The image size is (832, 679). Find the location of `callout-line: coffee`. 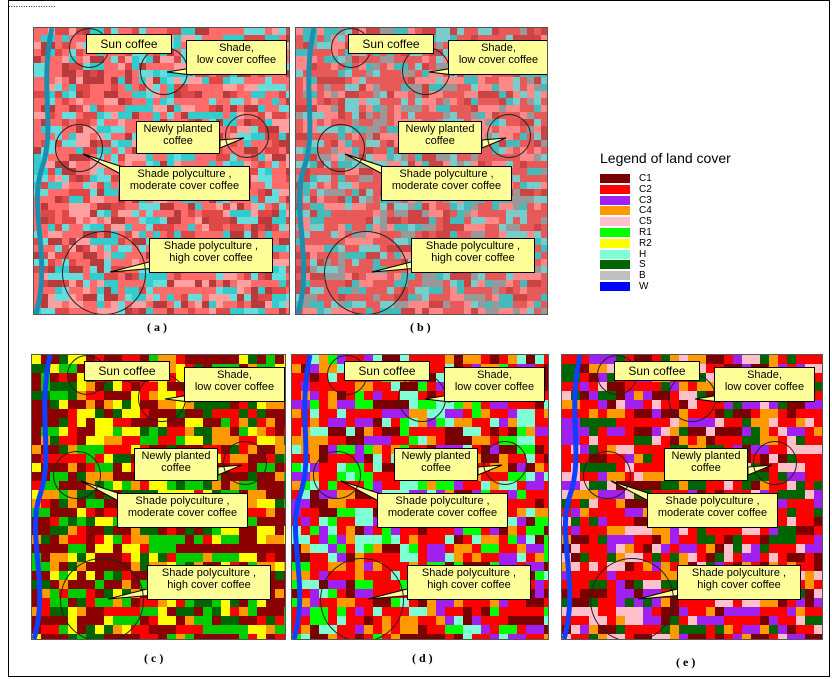

callout-line: coffee is located at coordinates (436, 468).